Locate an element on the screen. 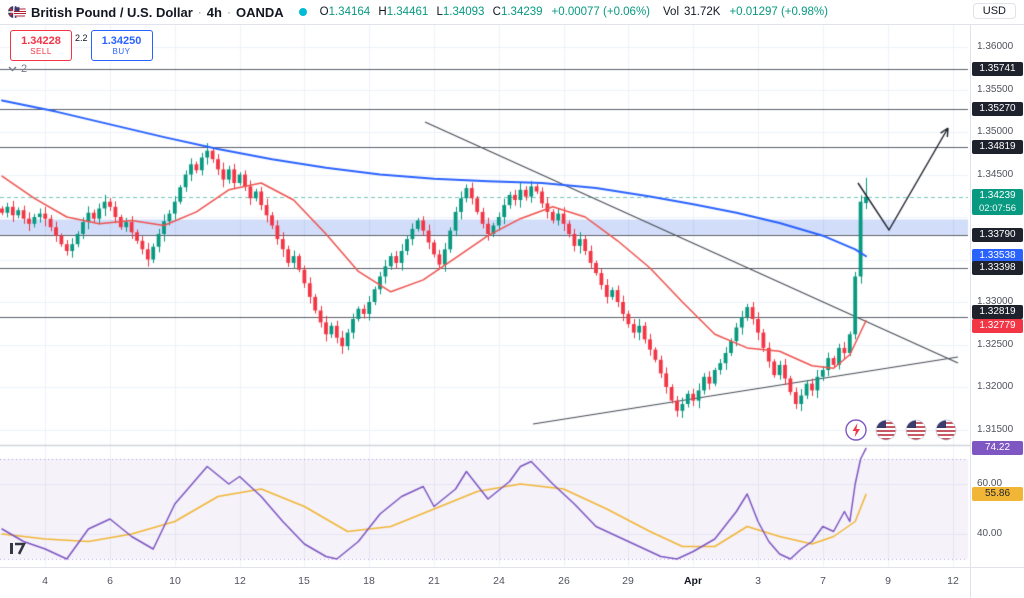  axis-price-label-value: 1.32779 is located at coordinates (997, 325).